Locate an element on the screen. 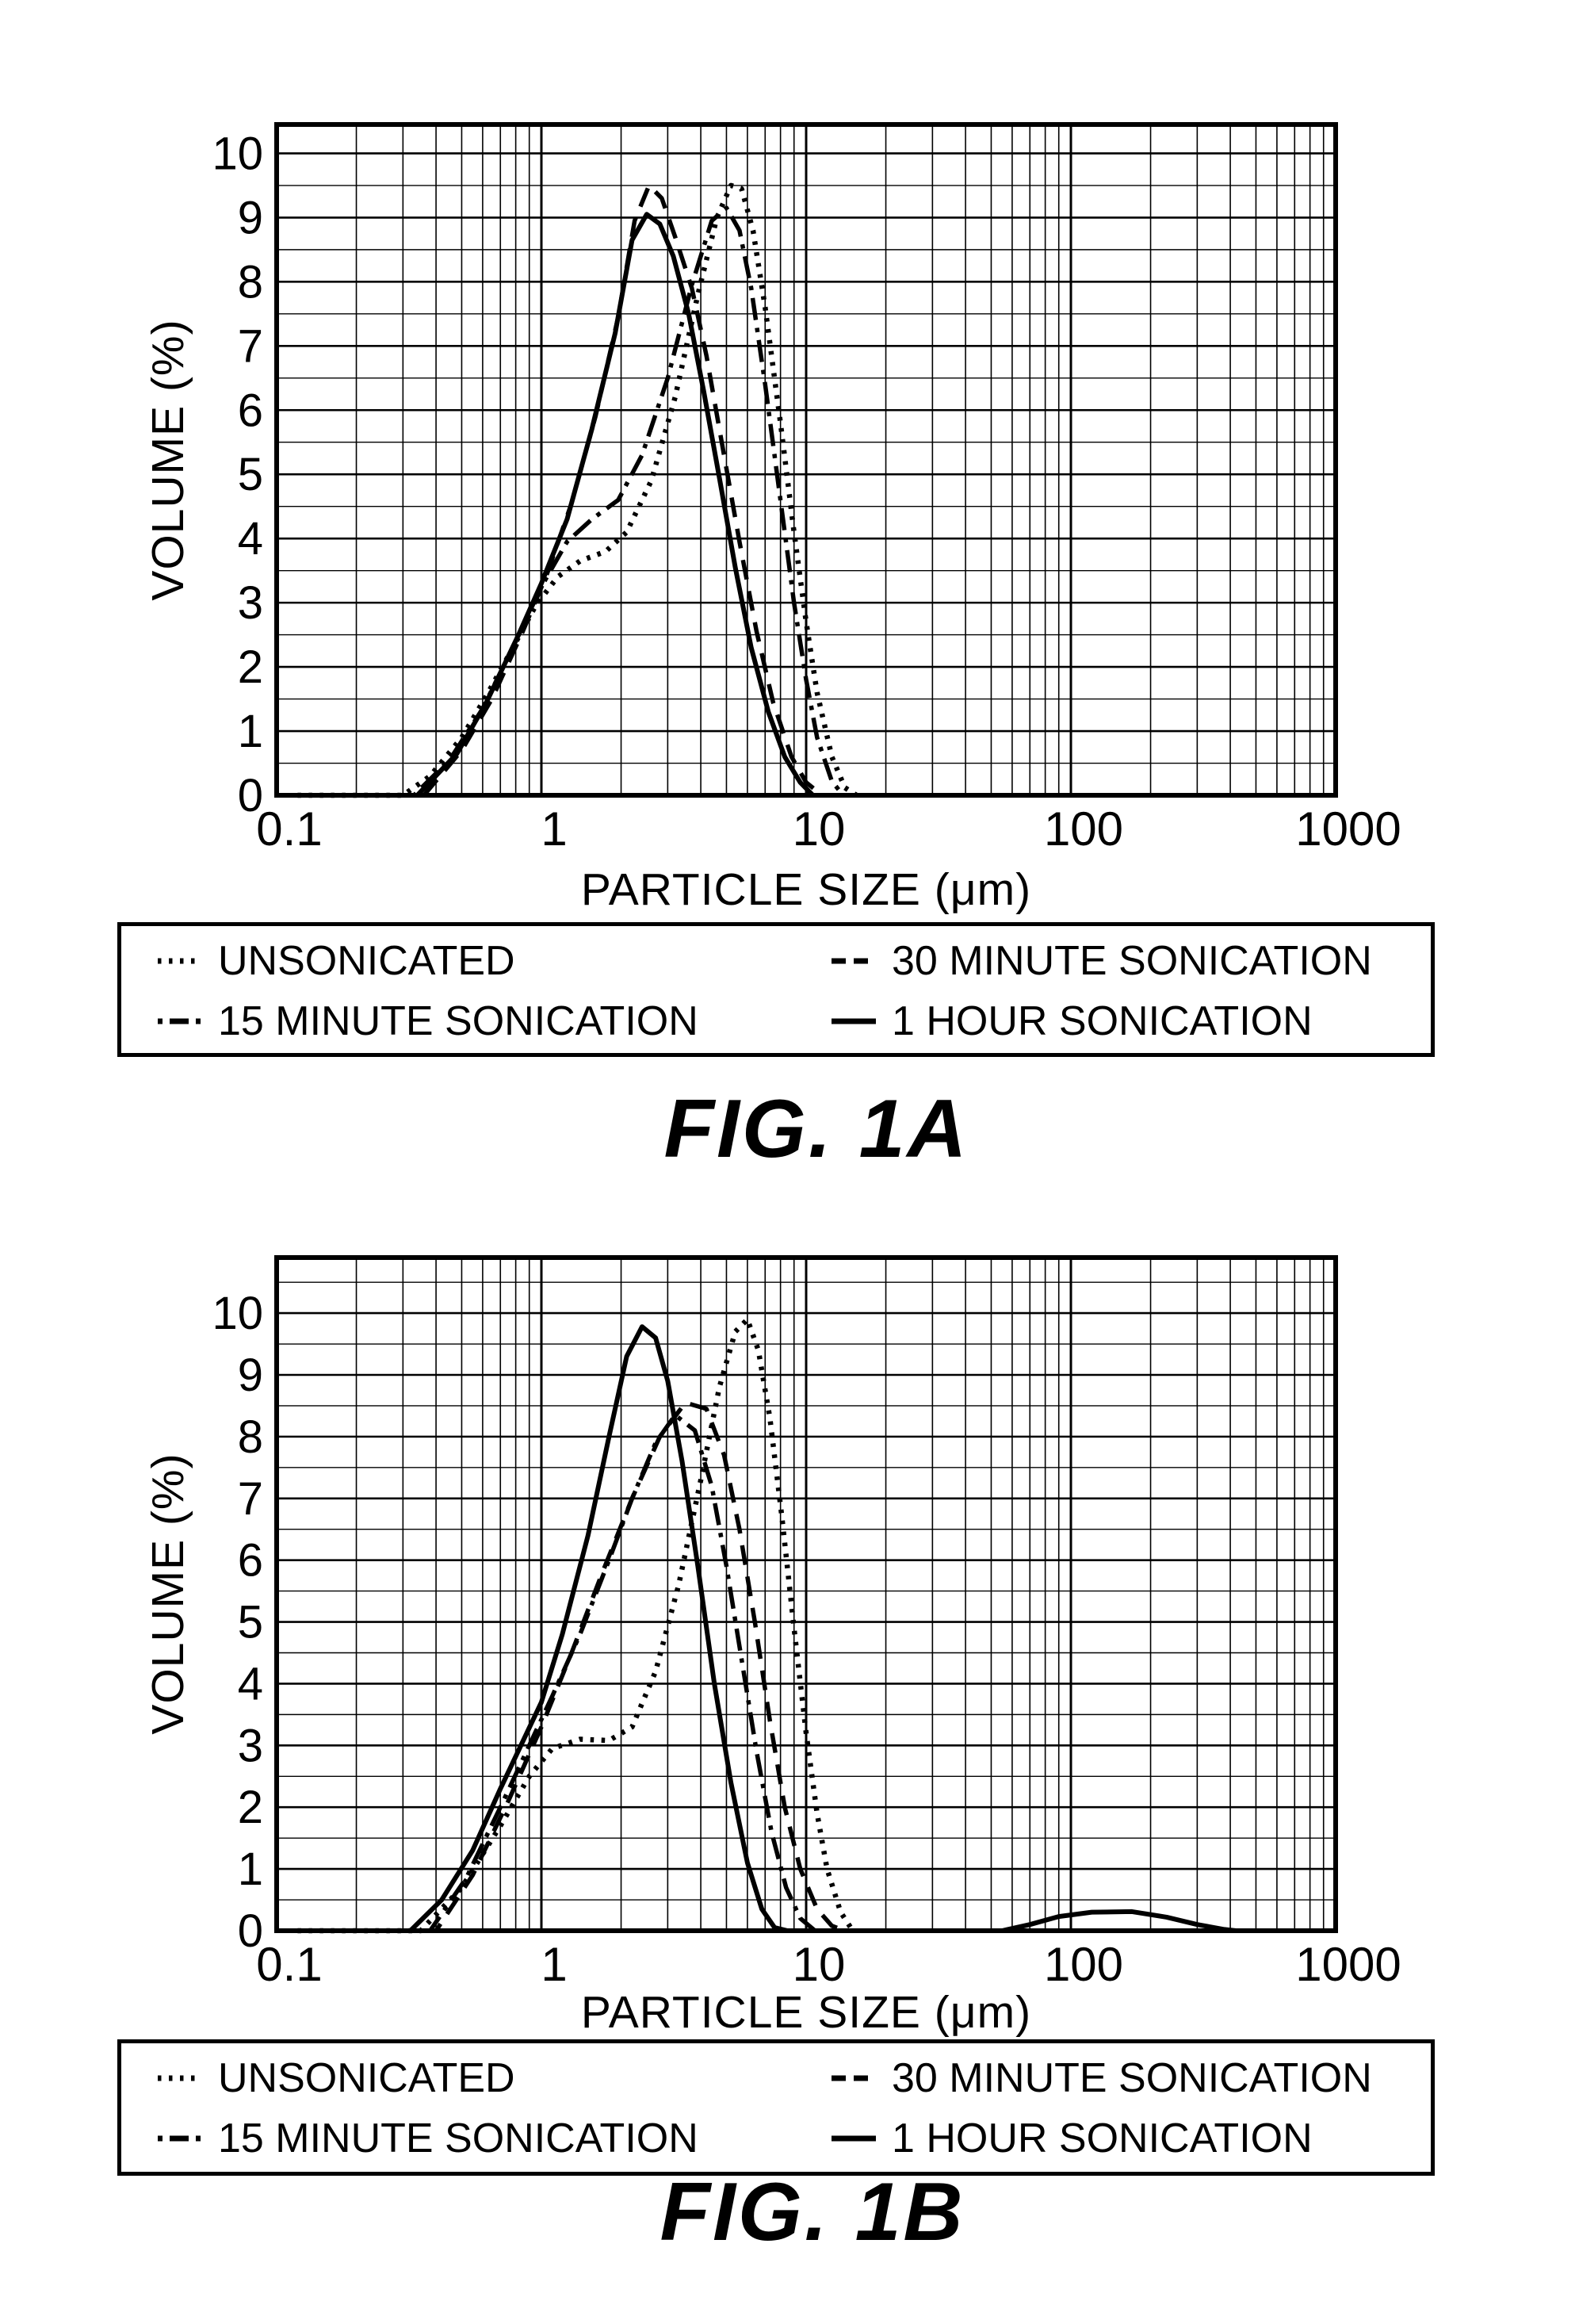 This screenshot has width=1579, height=2324. fig-1a-y-axis-title: VOLUME (%) is located at coordinates (168, 460).